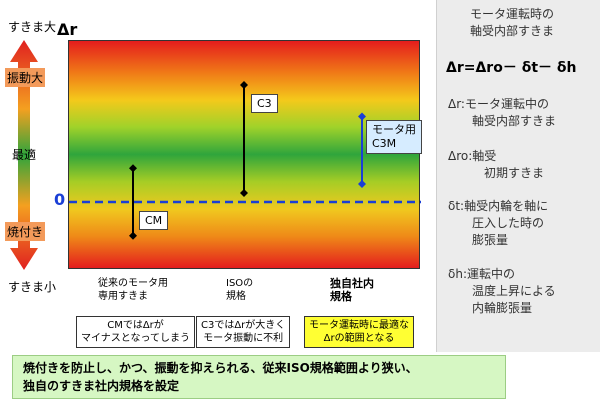 This screenshot has width=600, height=402. What do you see at coordinates (512, 22) in the screenshot?
I see `right-title: モータ運転時の 軸受内部すきま` at bounding box center [512, 22].